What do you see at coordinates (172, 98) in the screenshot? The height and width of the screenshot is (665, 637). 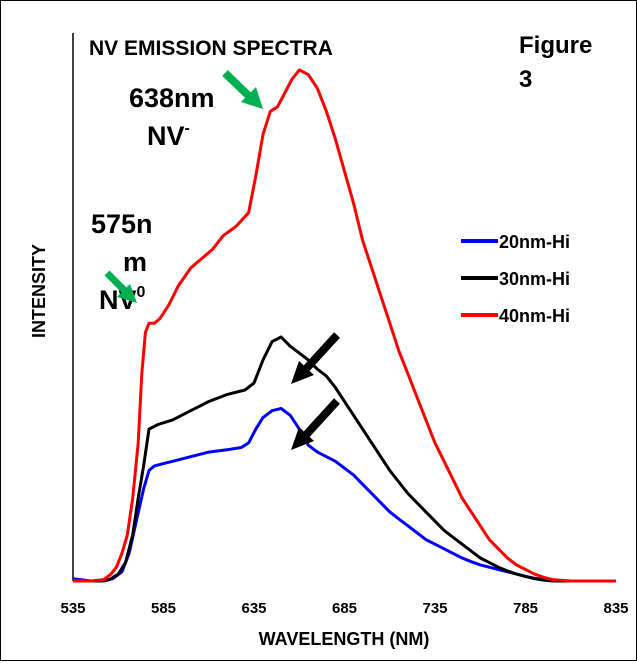 I see `peak-638-label: 638nm` at bounding box center [172, 98].